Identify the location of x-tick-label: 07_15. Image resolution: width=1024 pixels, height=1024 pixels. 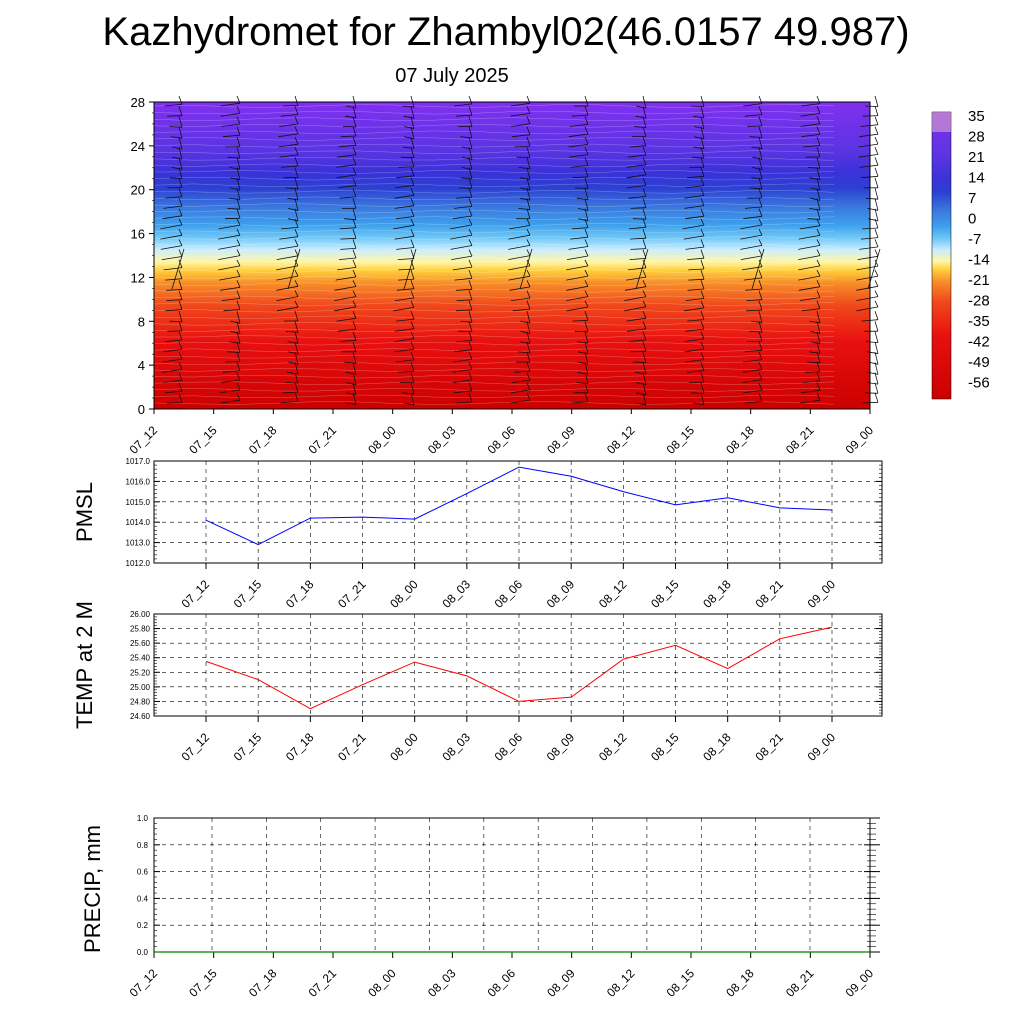
(248, 594).